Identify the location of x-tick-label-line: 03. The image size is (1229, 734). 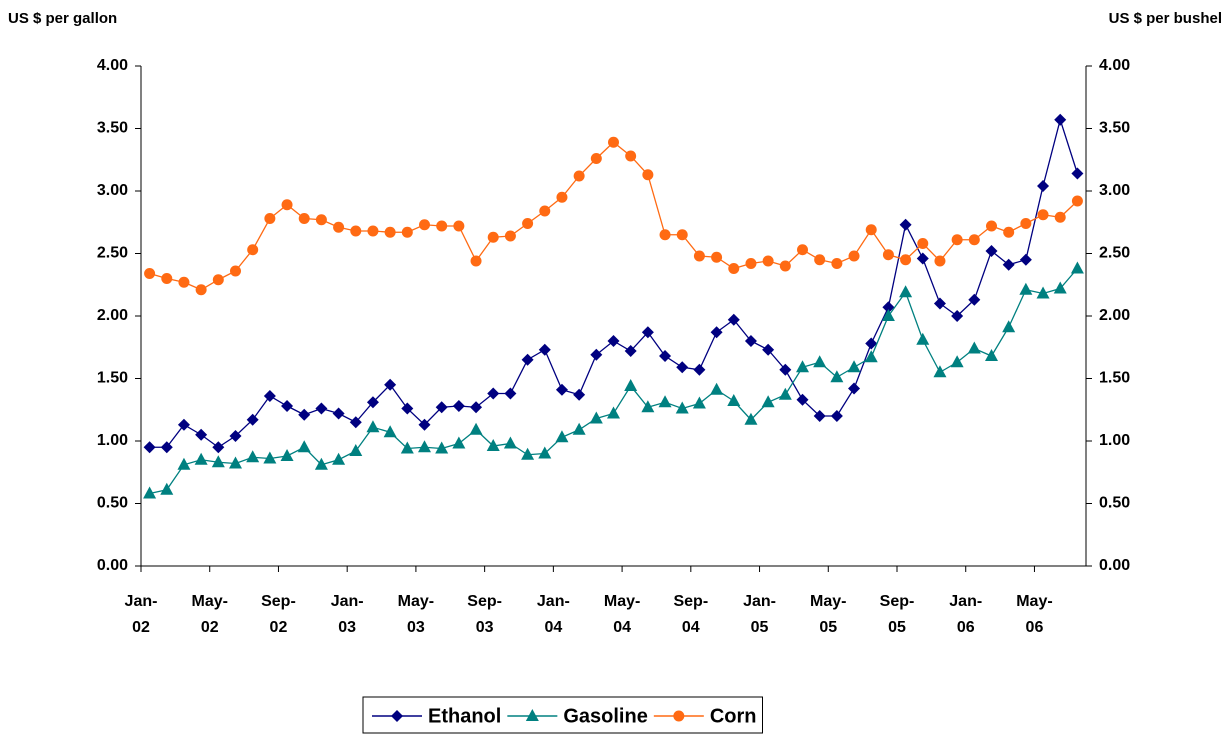
(416, 627).